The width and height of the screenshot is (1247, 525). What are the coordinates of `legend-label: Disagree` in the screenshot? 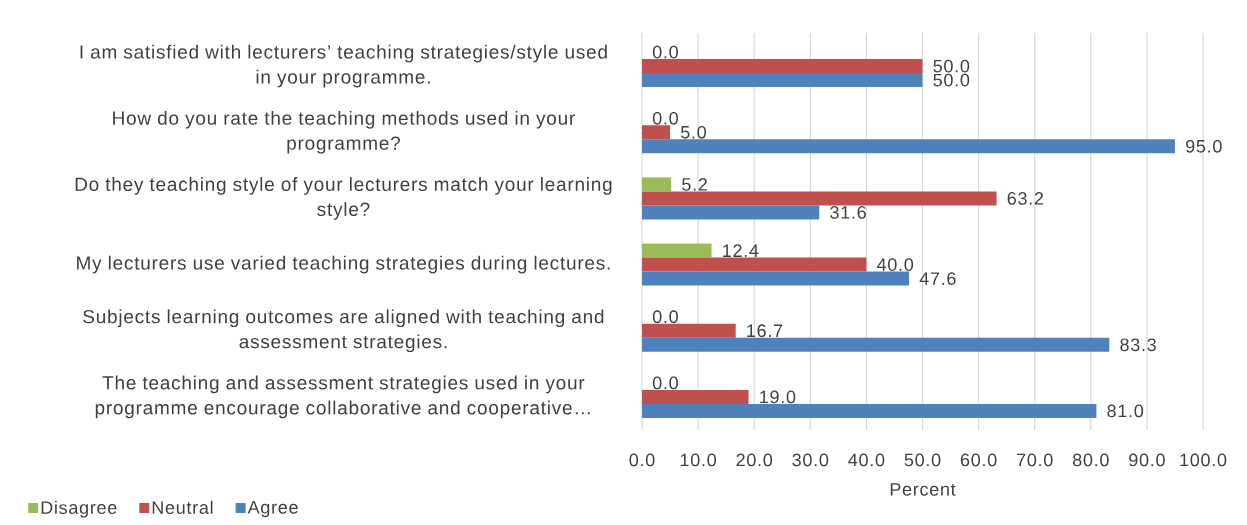 It's located at (79, 509).